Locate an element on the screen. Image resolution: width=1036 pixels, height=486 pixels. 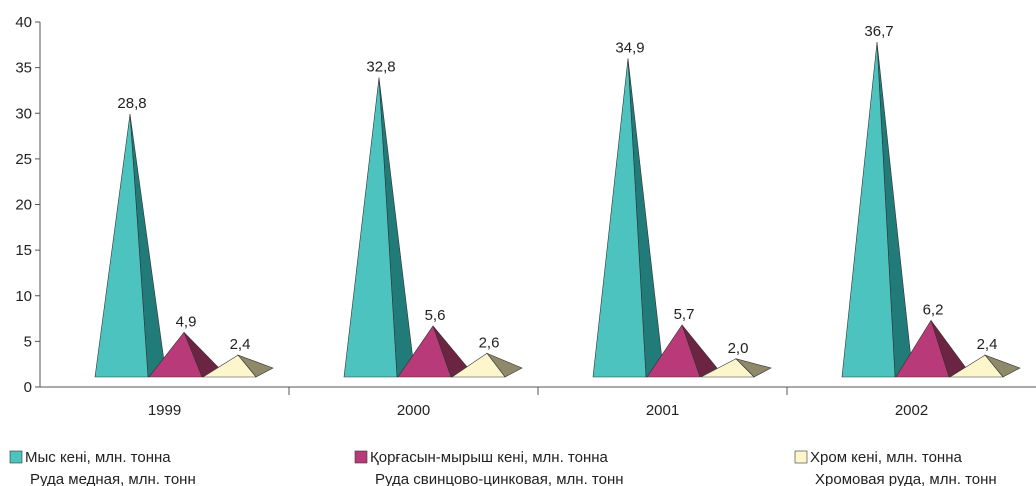
y-tick-label: 5 is located at coordinates (28, 341).